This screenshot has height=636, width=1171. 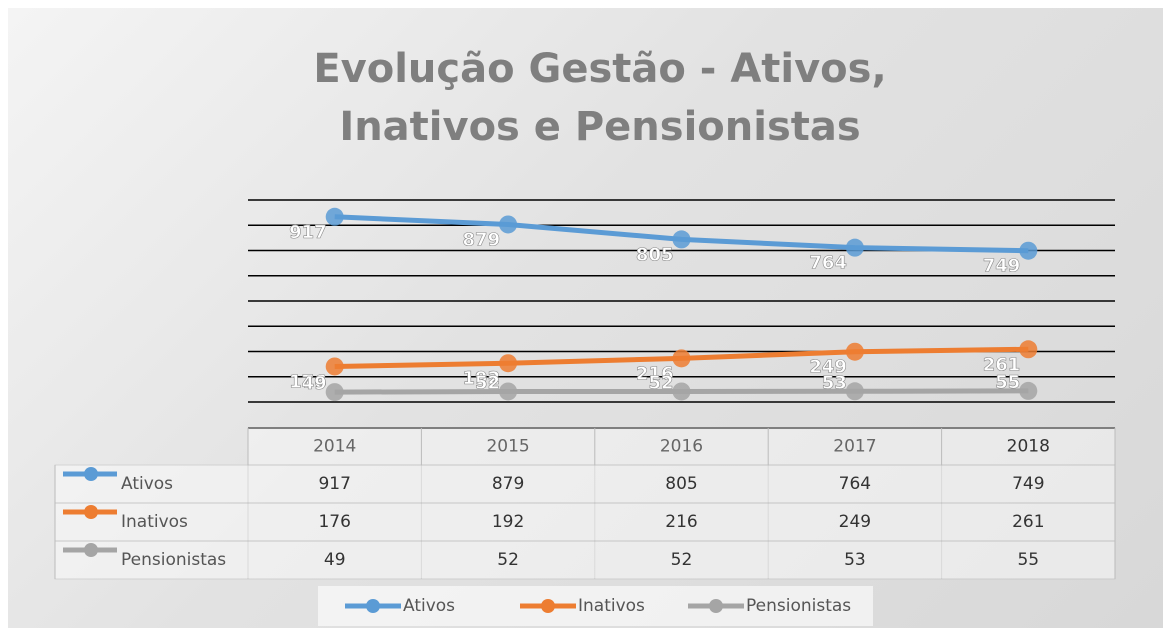 I want to click on table-cell: 249, so click(x=855, y=522).